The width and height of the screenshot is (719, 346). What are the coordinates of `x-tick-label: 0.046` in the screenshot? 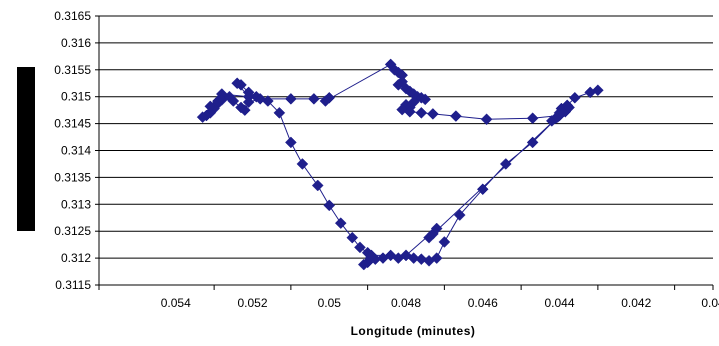 It's located at (483, 303).